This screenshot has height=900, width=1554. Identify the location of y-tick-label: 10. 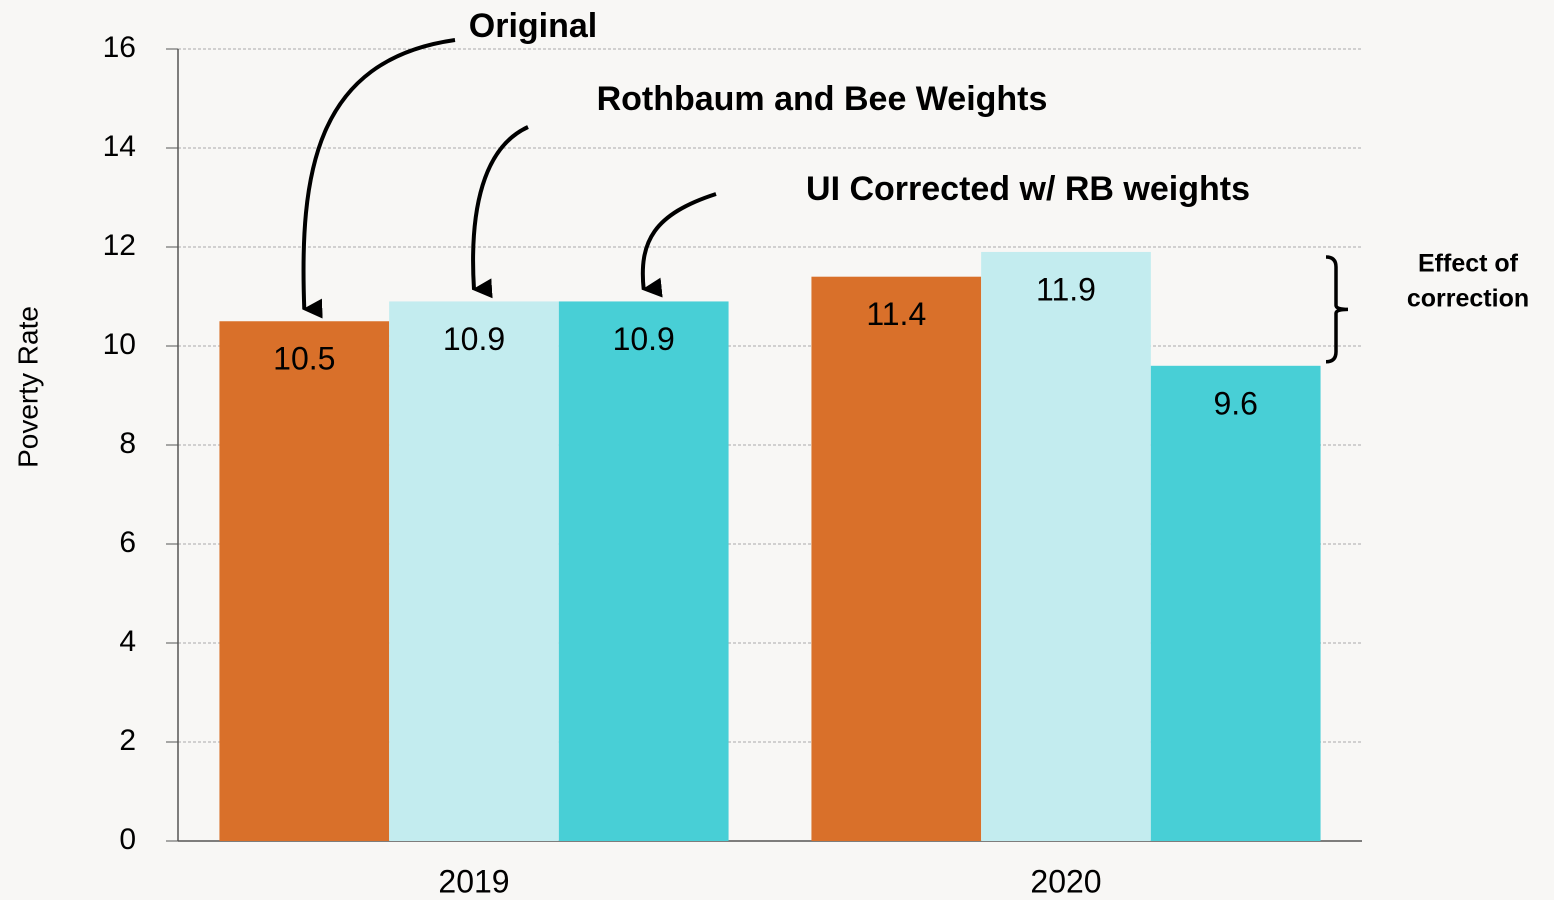
(119, 344).